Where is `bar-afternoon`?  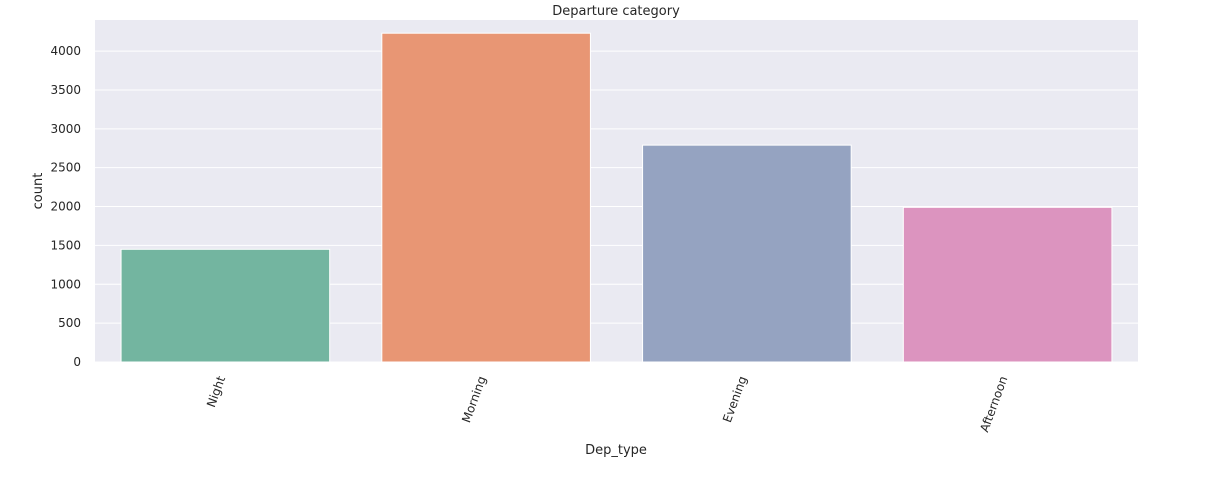 bar-afternoon is located at coordinates (1007, 284).